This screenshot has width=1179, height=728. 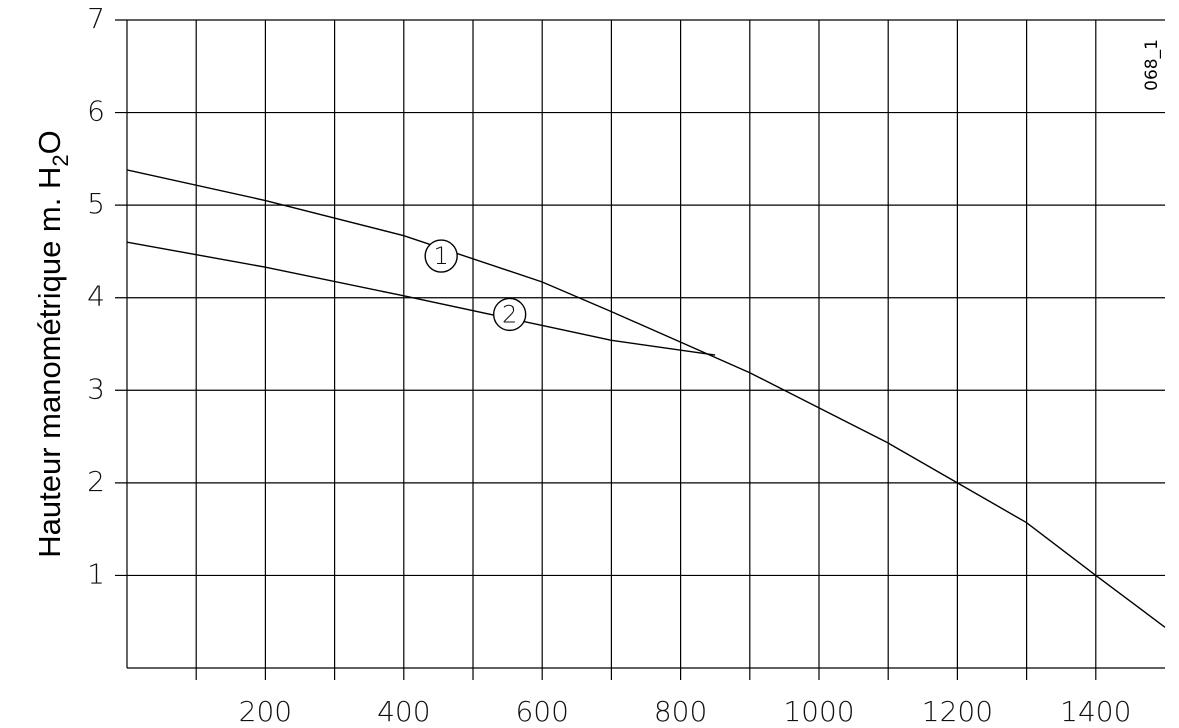 I want to click on y-axis-label: Hauteur manométrique m. H2O, so click(x=52, y=343).